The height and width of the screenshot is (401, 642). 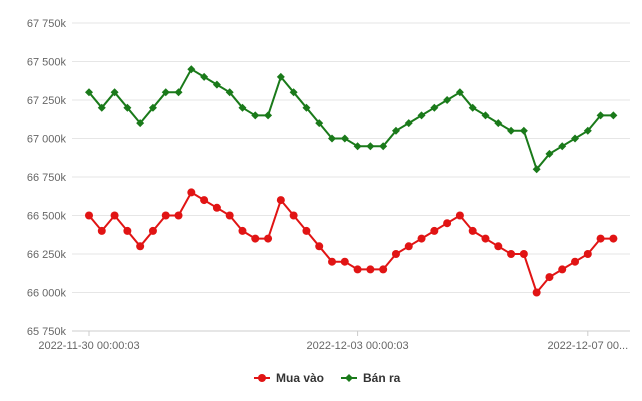 I want to click on y-tick-label: 67 750k, so click(x=47, y=24).